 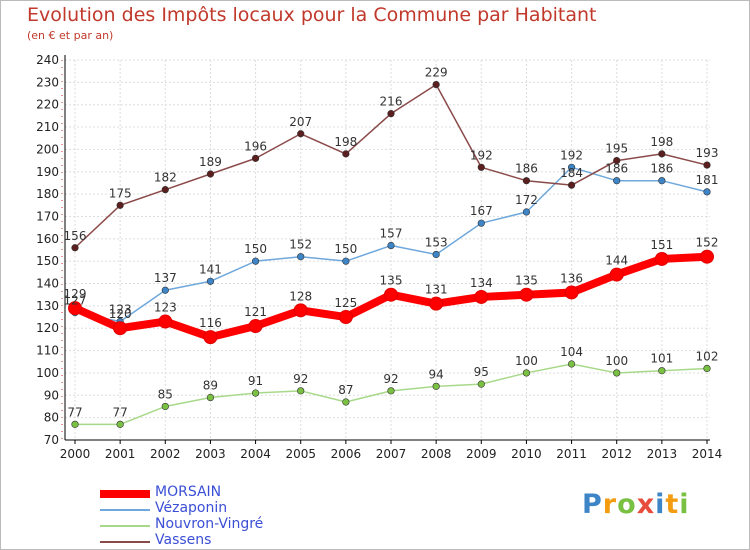 I want to click on x-tick-label: 2011, so click(x=571, y=454).